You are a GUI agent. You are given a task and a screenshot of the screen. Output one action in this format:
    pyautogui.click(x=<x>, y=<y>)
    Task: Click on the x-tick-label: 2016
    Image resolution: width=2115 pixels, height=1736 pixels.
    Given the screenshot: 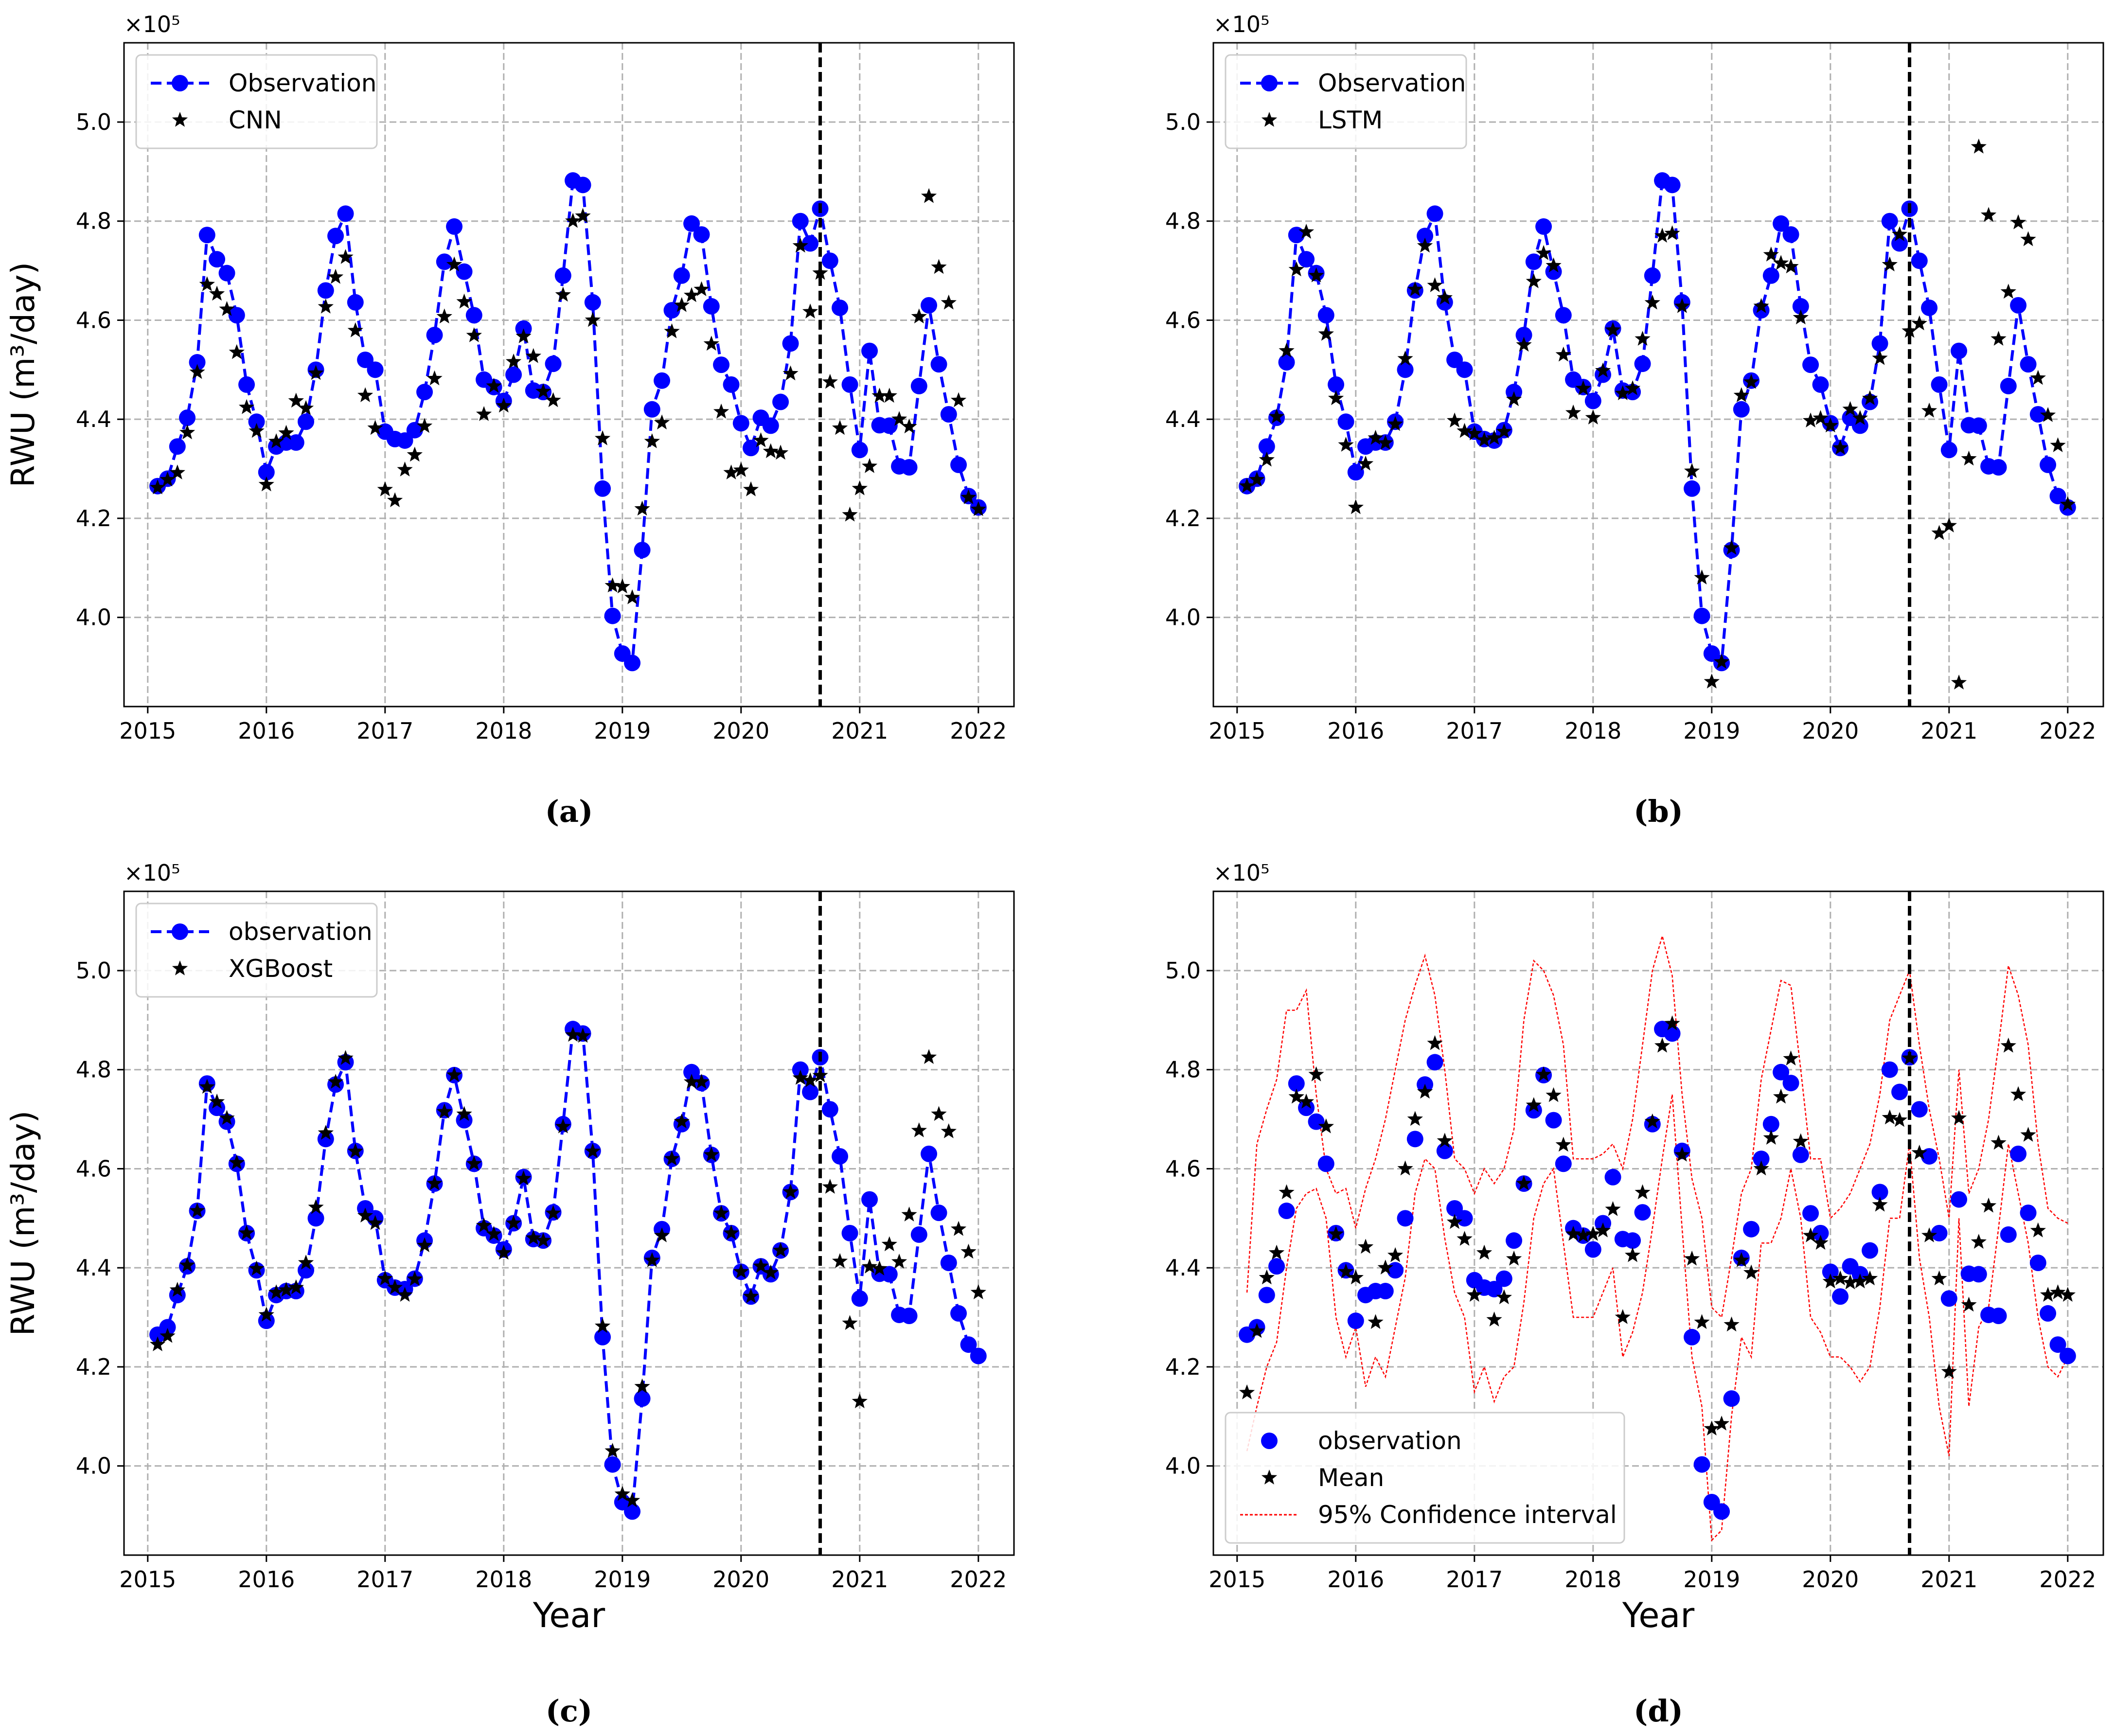 What is the action you would take?
    pyautogui.click(x=266, y=731)
    